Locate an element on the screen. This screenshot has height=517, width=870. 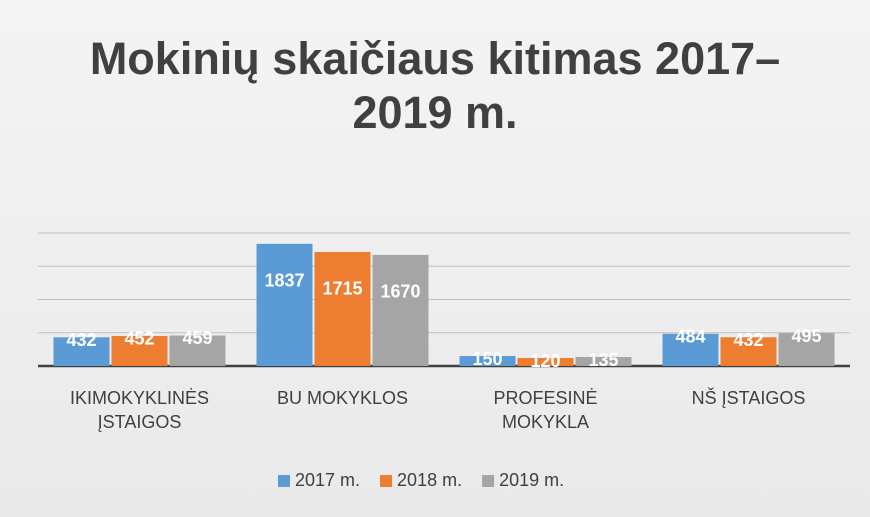
data-label: 150 is located at coordinates (487, 359).